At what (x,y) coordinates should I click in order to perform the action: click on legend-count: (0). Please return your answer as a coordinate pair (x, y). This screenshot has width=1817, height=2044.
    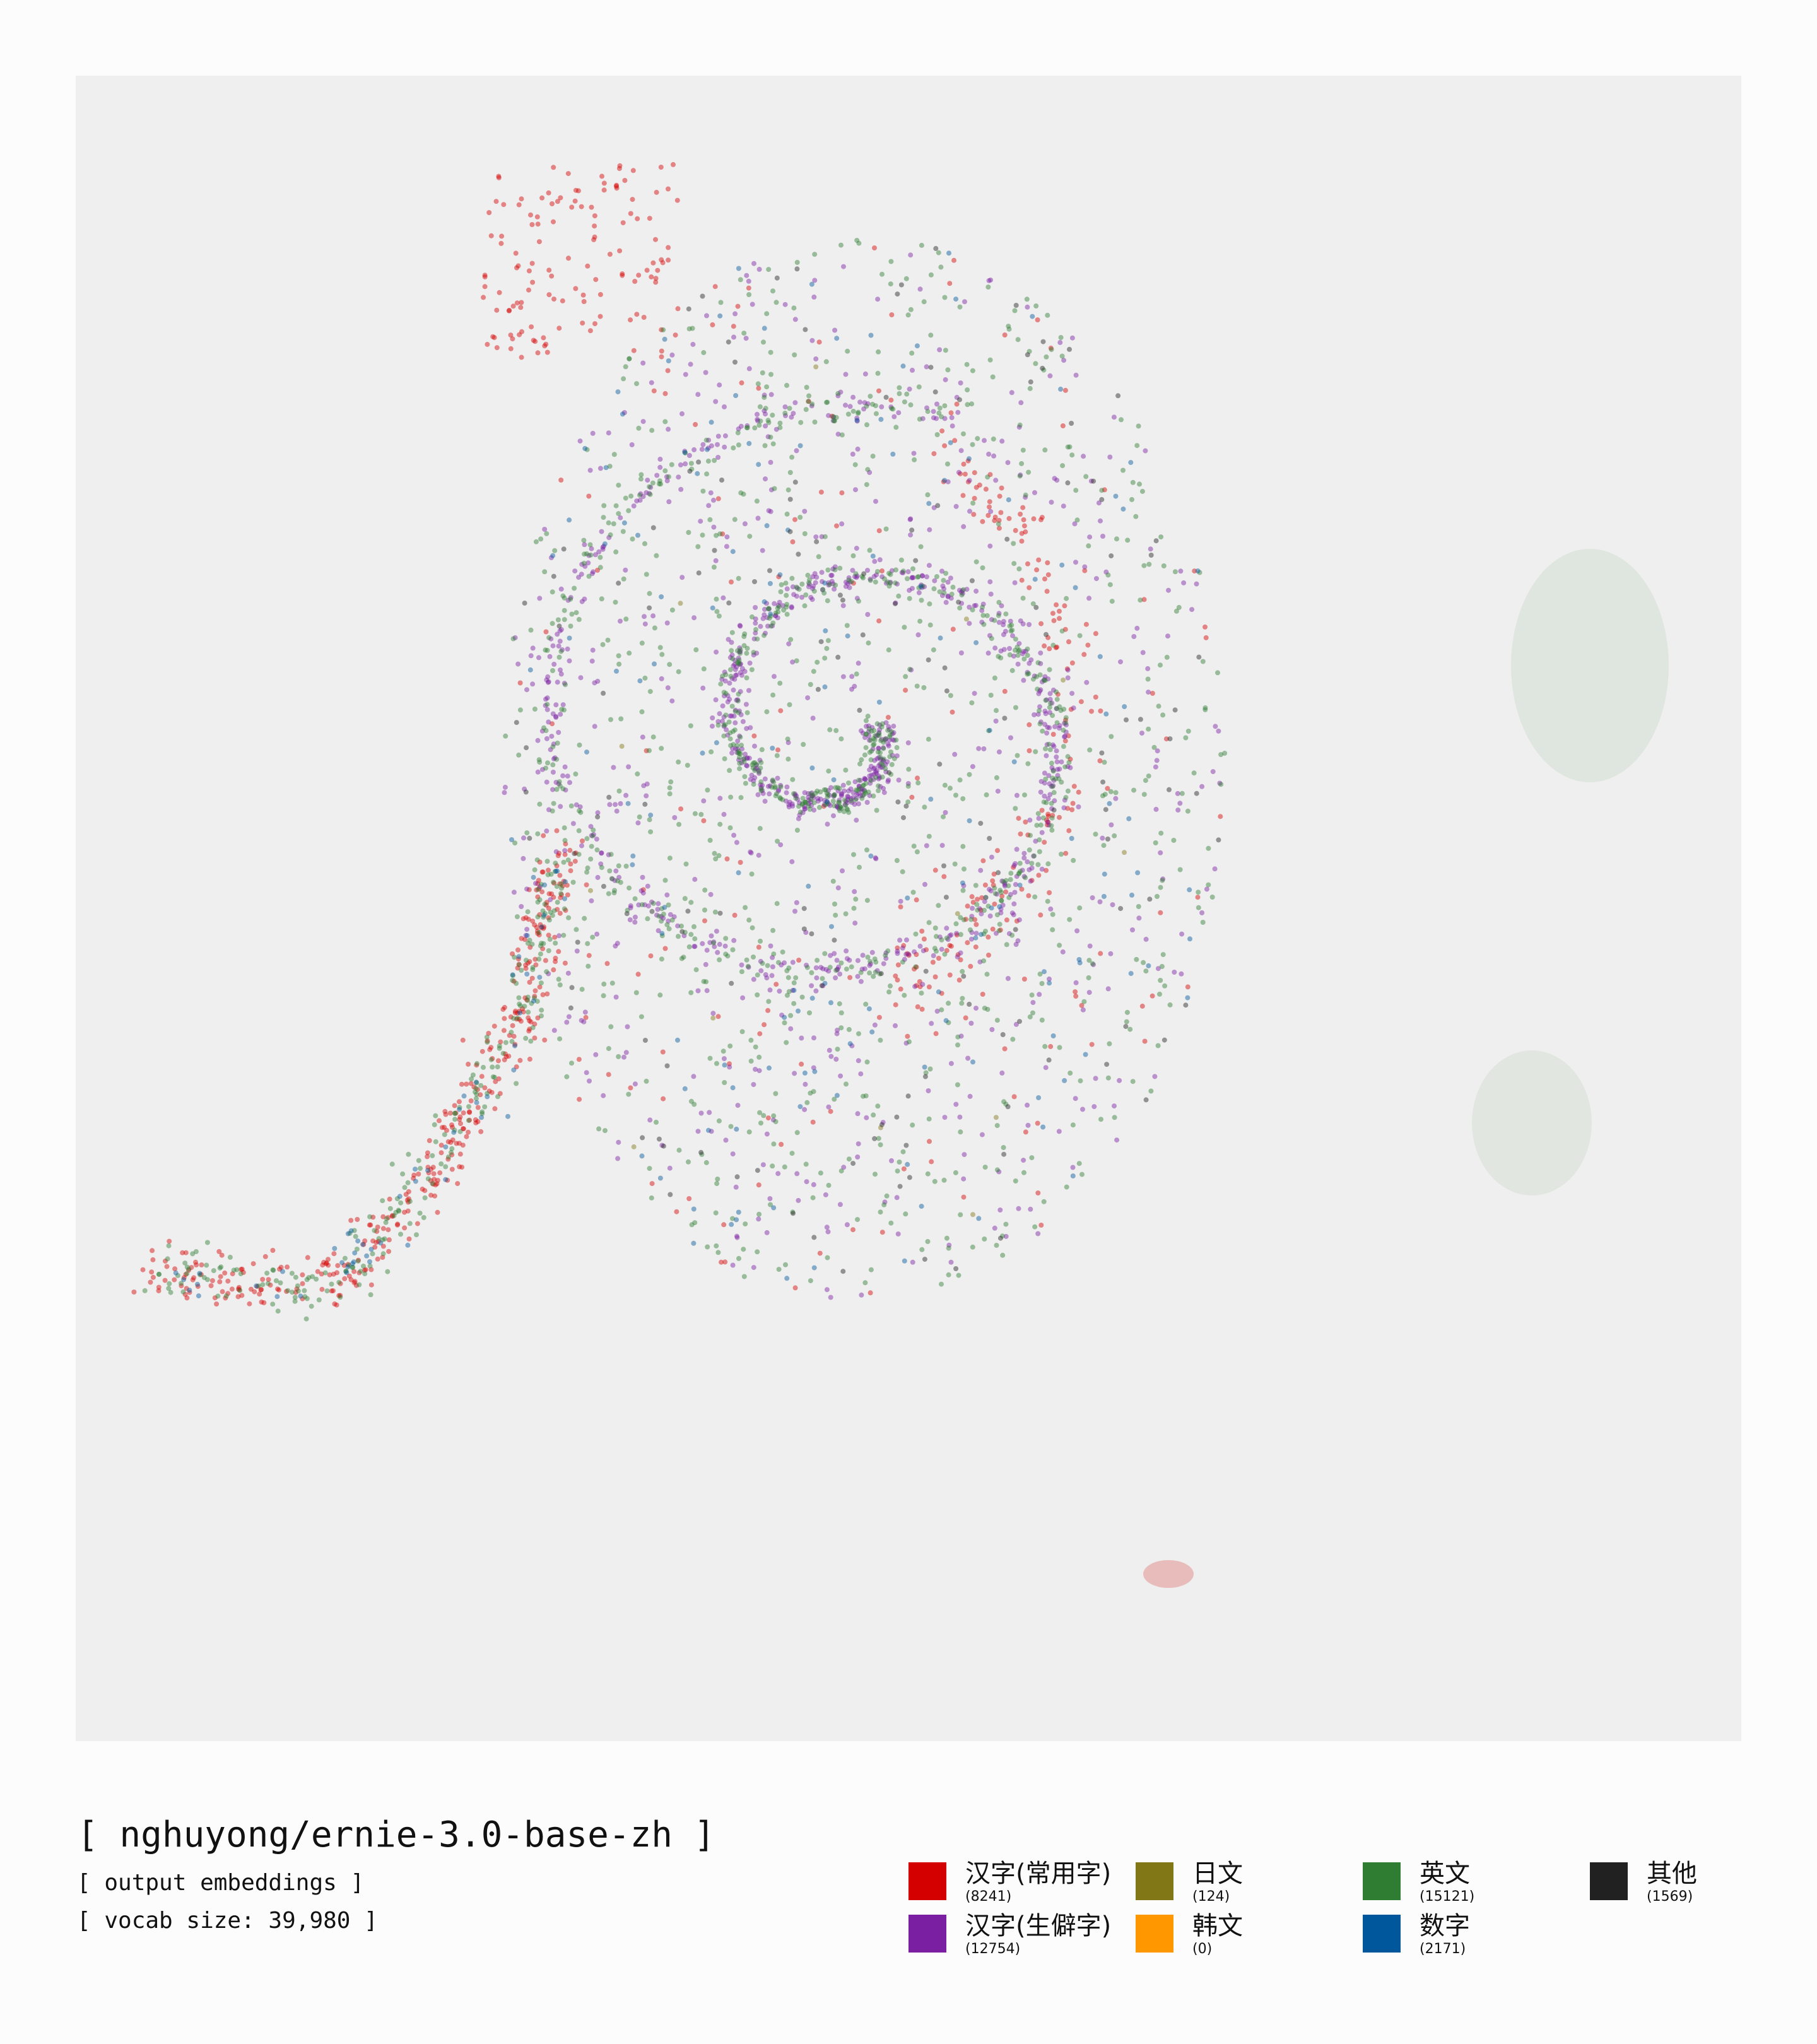
    Looking at the image, I should click on (1202, 1949).